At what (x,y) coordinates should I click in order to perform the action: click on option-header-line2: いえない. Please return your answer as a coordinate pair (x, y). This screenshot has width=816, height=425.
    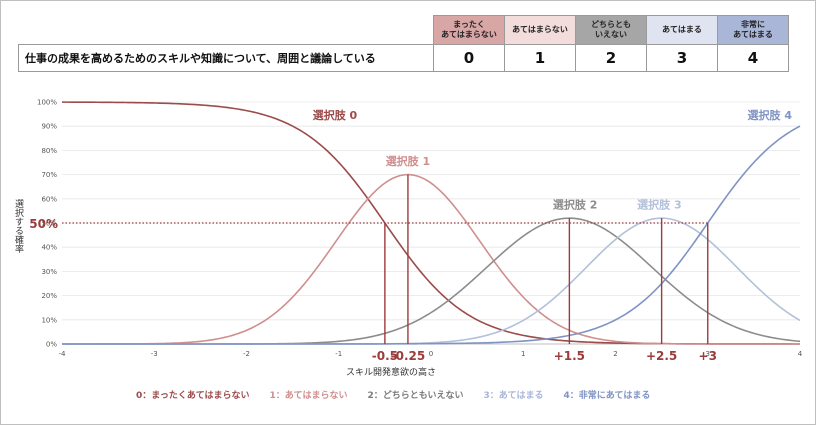
    Looking at the image, I should click on (611, 34).